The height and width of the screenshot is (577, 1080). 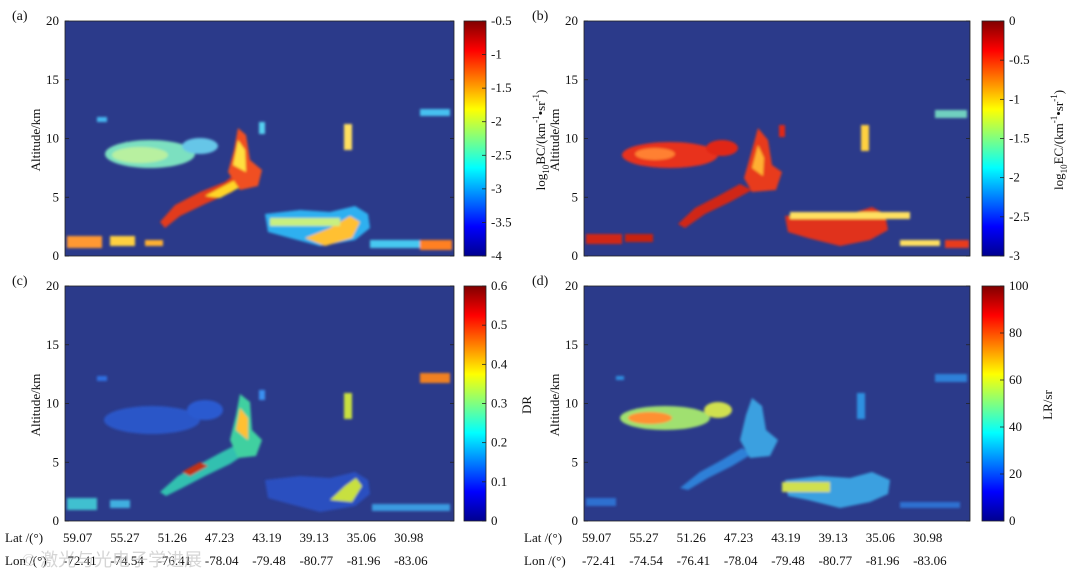 I want to click on lat-value: 47.23, so click(x=219, y=537).